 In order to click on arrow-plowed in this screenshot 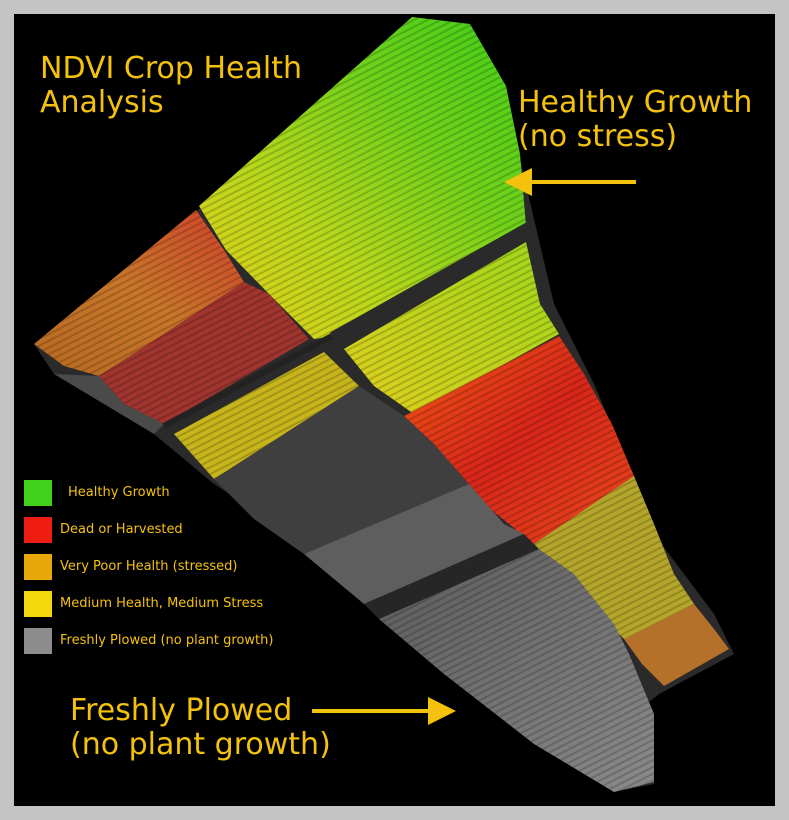, I will do `click(384, 711)`.